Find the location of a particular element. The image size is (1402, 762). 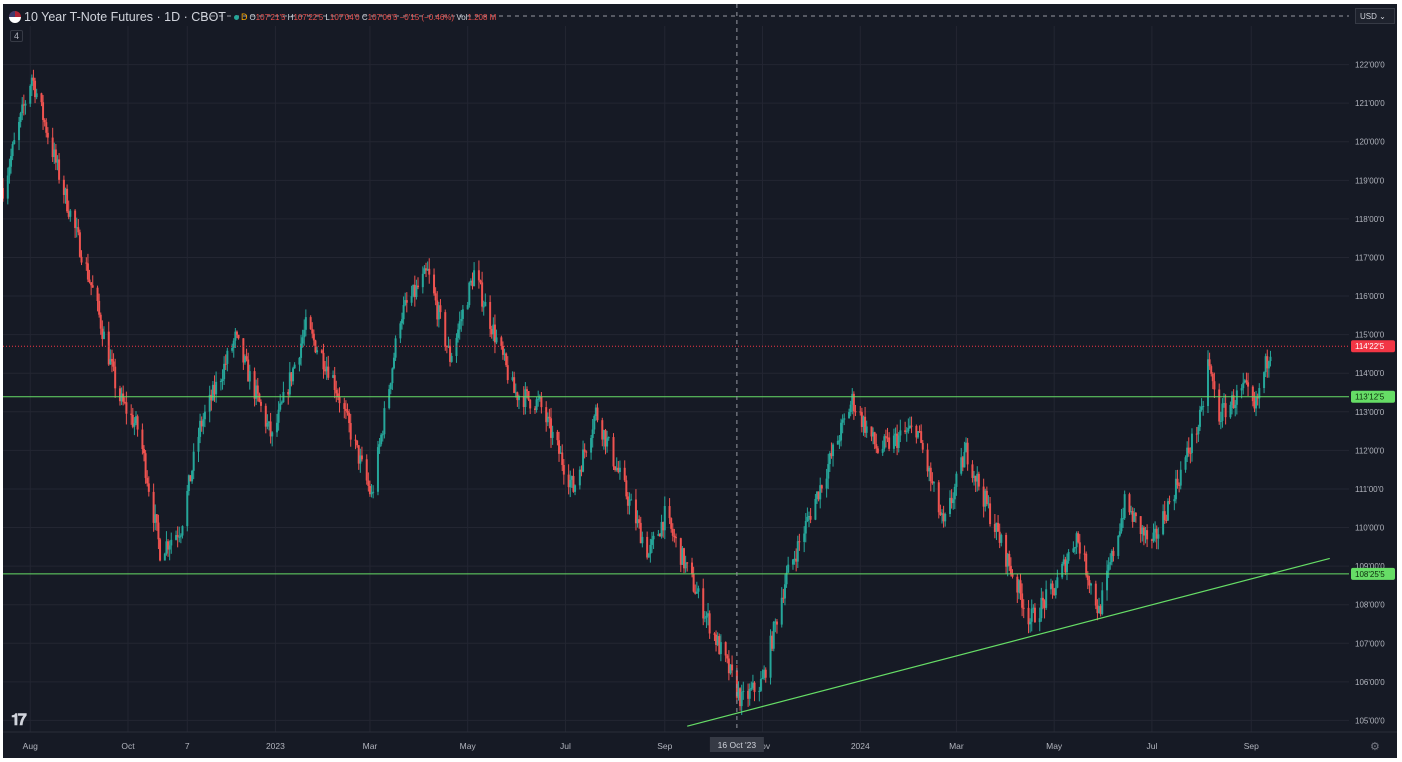

trendline is located at coordinates (1008, 642).